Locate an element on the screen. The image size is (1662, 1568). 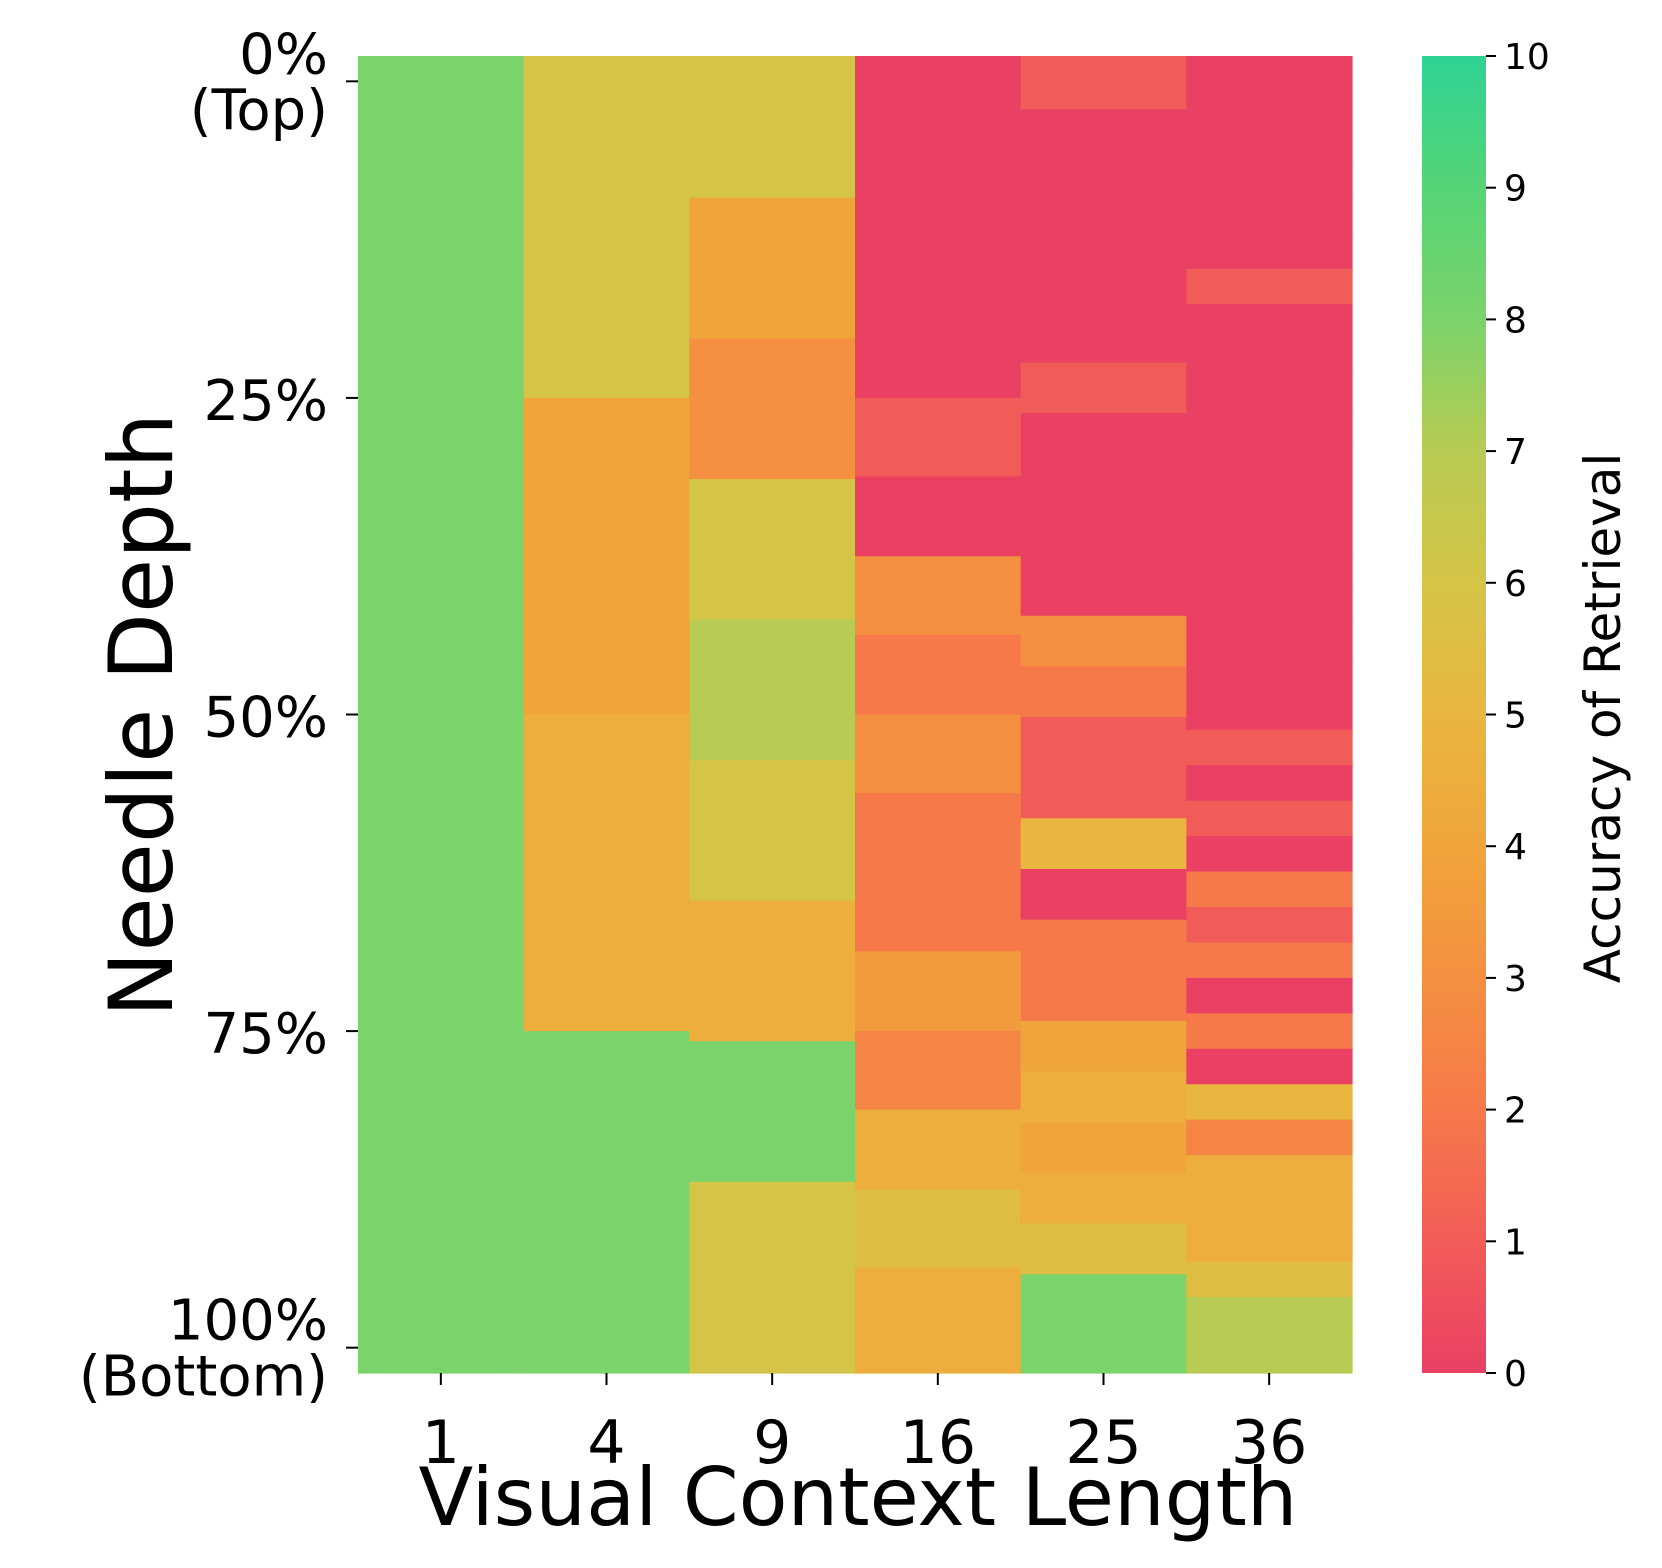
colorbar-tick-label: 8 is located at coordinates (1515, 320).